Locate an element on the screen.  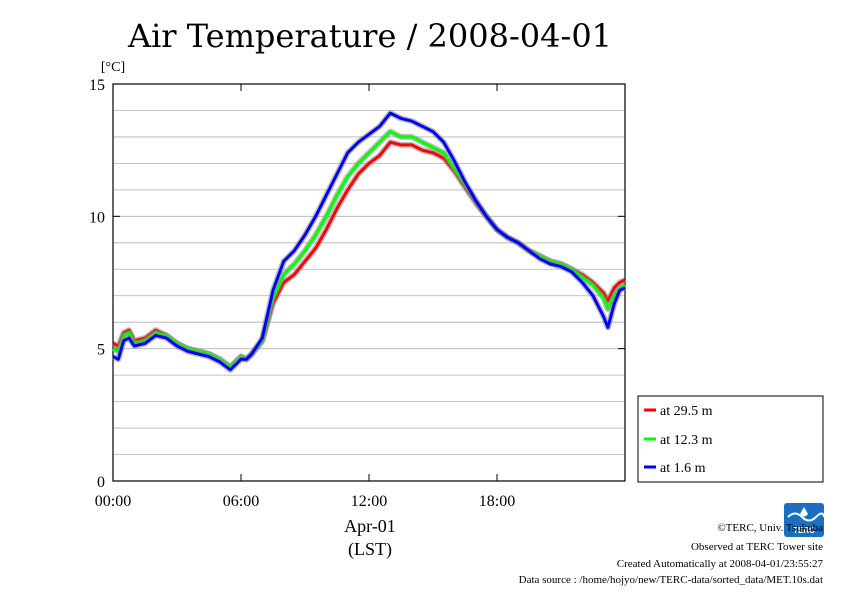
y-axis-unit: [°C] is located at coordinates (113, 67).